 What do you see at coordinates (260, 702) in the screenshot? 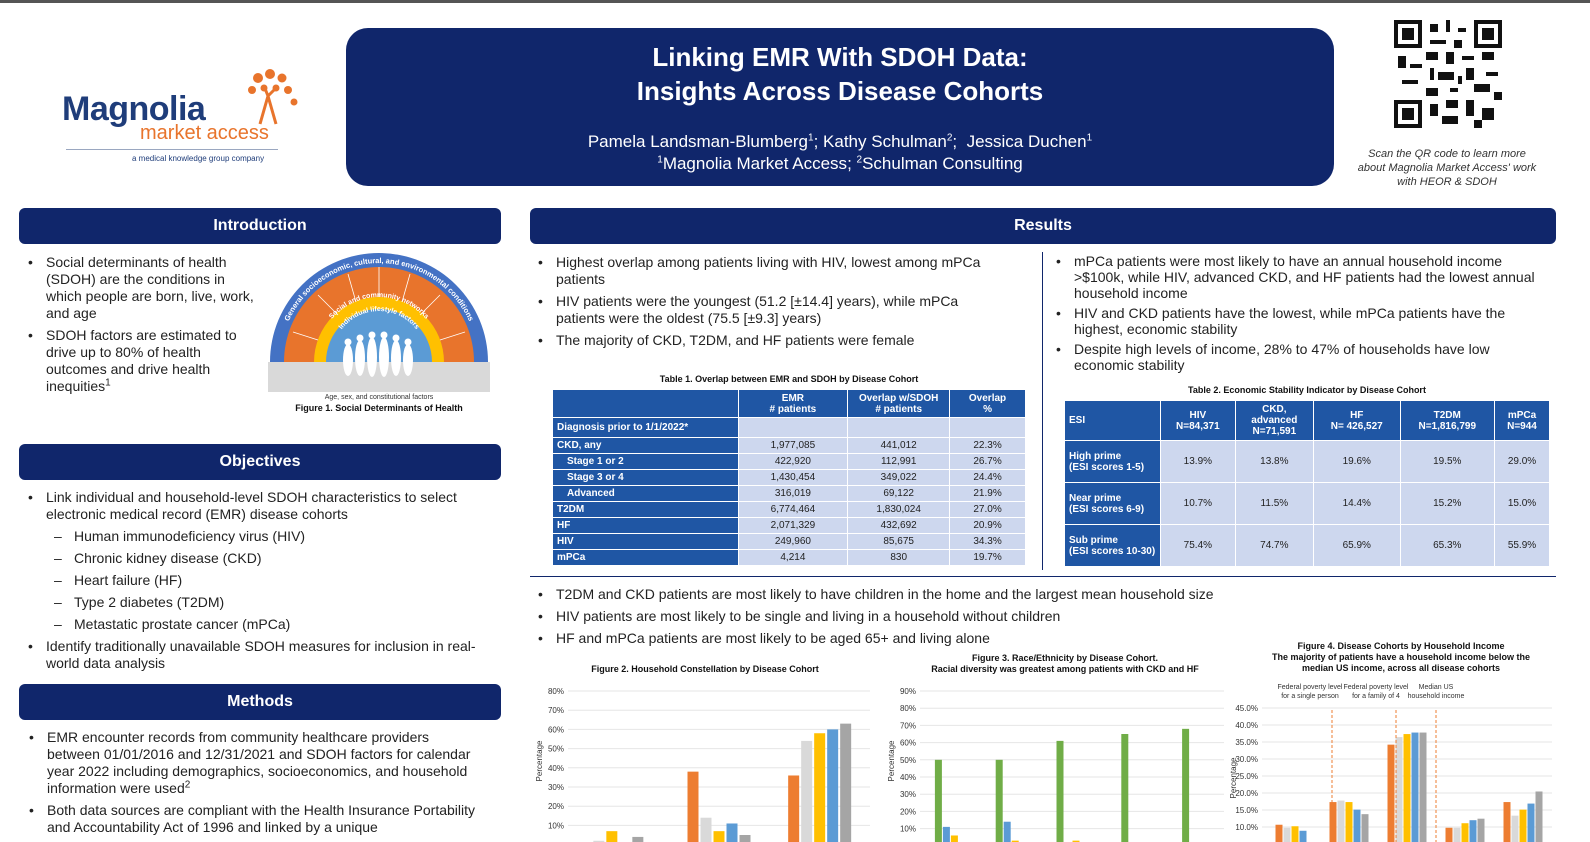
I see `methods-heading: Methods` at bounding box center [260, 702].